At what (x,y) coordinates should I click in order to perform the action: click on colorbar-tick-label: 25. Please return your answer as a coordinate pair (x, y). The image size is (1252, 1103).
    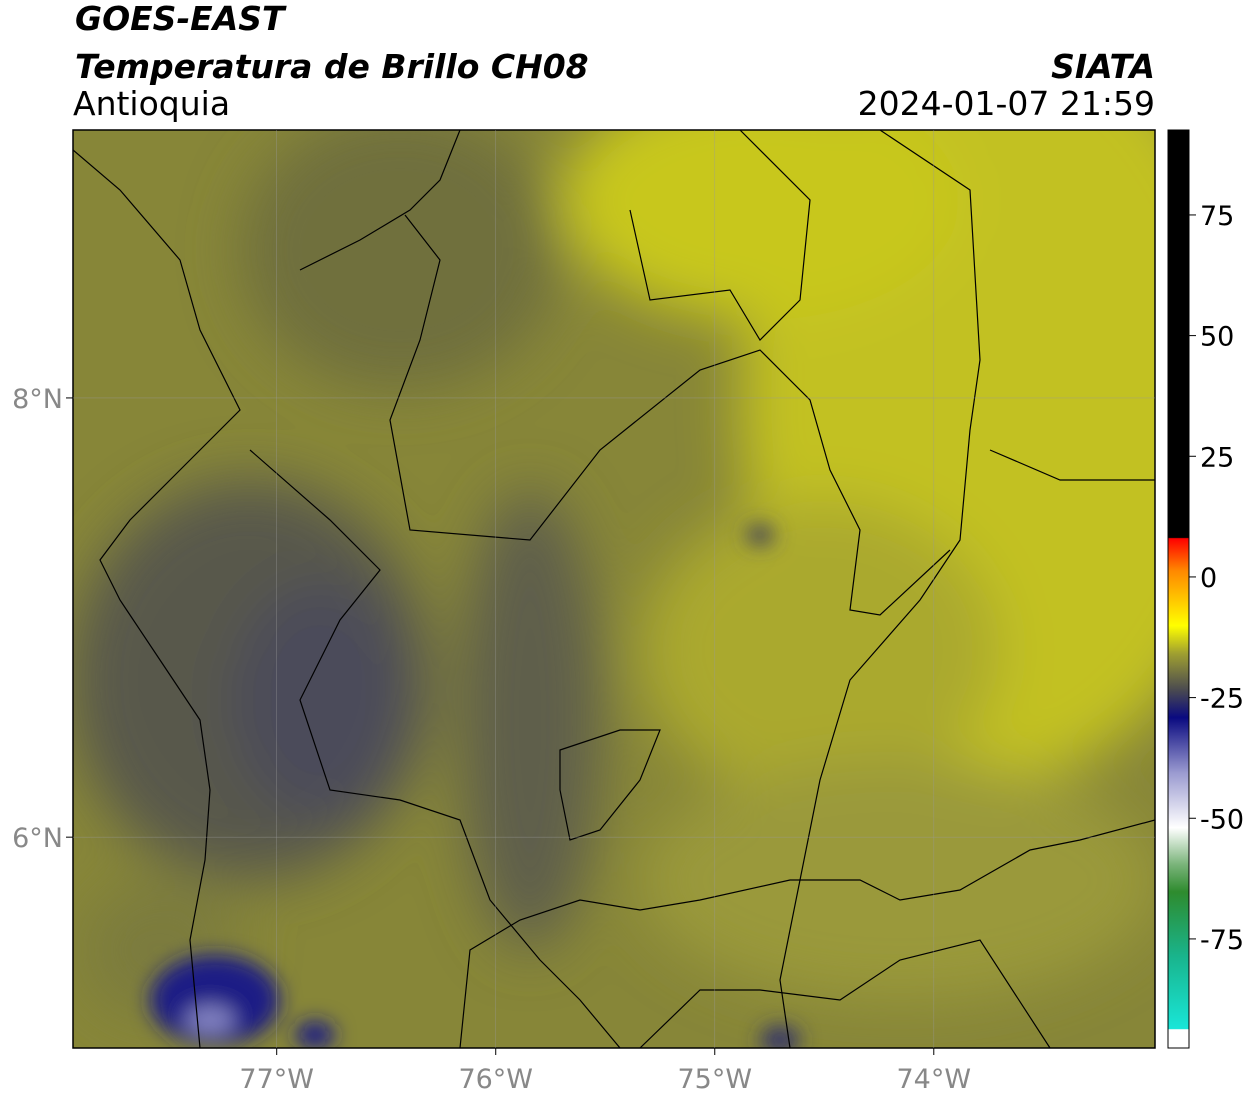
    Looking at the image, I should click on (1217, 457).